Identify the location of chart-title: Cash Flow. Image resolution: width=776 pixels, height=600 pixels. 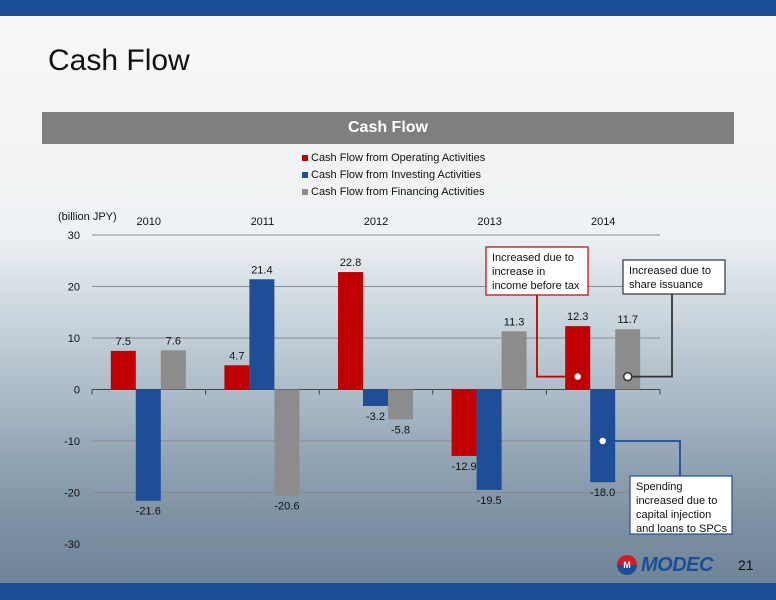
(388, 128).